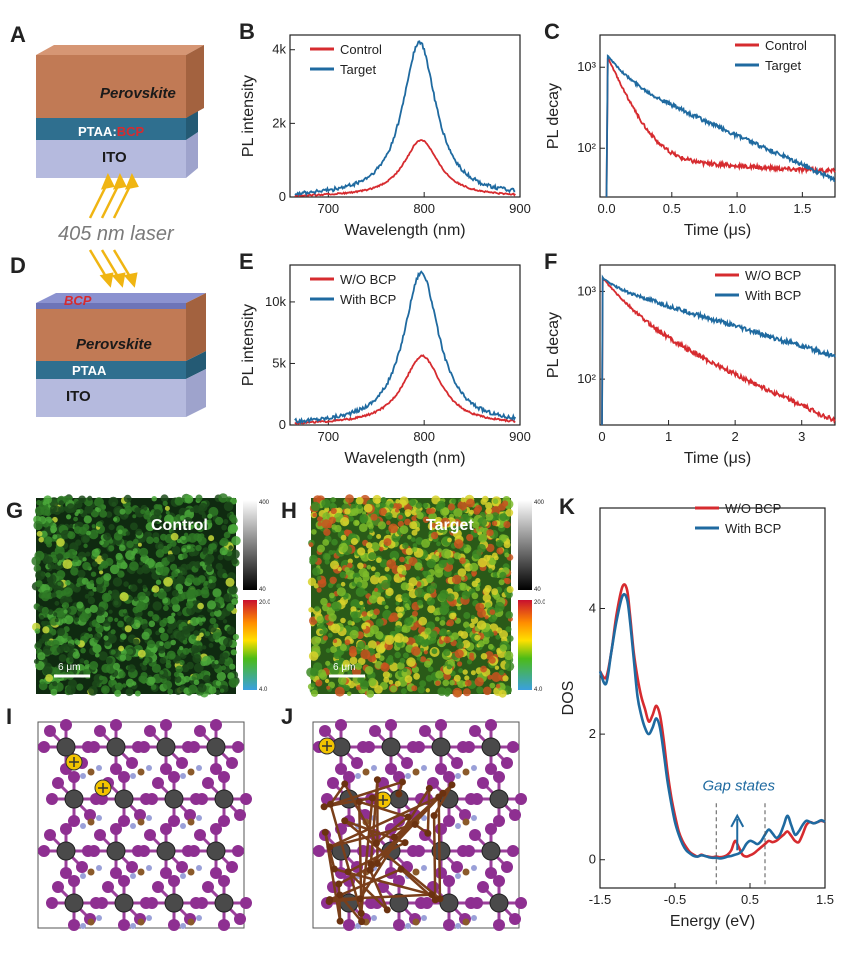 Image resolution: width=859 pixels, height=961 pixels. What do you see at coordinates (361, 49) in the screenshot?
I see `legend-label: Control` at bounding box center [361, 49].